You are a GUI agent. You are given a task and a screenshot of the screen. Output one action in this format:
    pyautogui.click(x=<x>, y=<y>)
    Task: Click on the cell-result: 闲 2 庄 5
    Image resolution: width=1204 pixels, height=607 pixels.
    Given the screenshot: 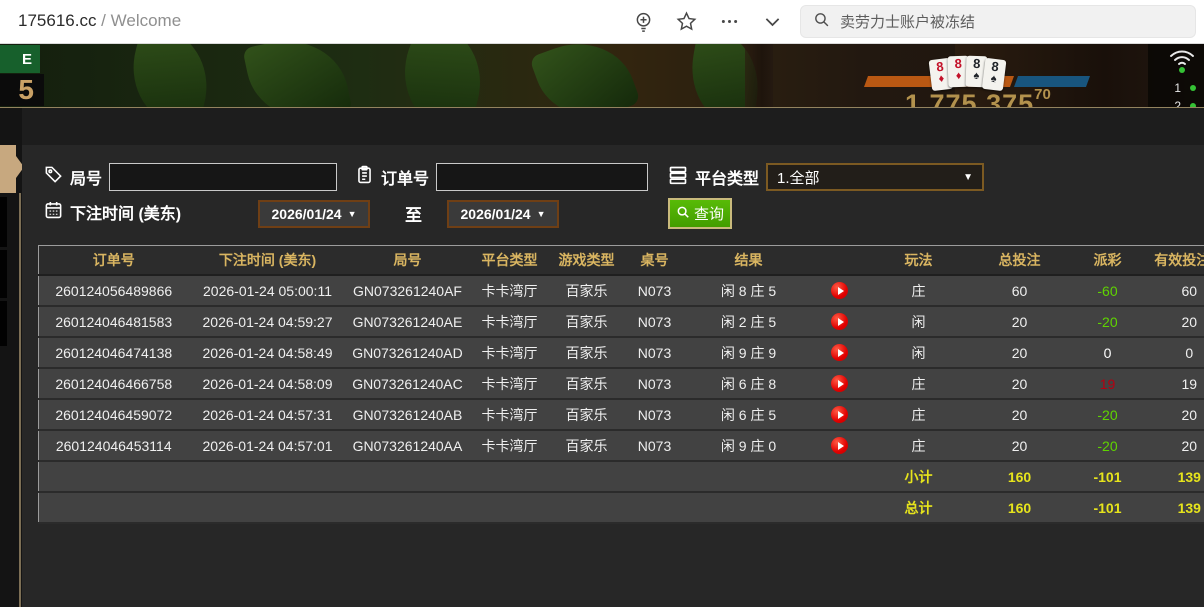 What is the action you would take?
    pyautogui.click(x=748, y=322)
    